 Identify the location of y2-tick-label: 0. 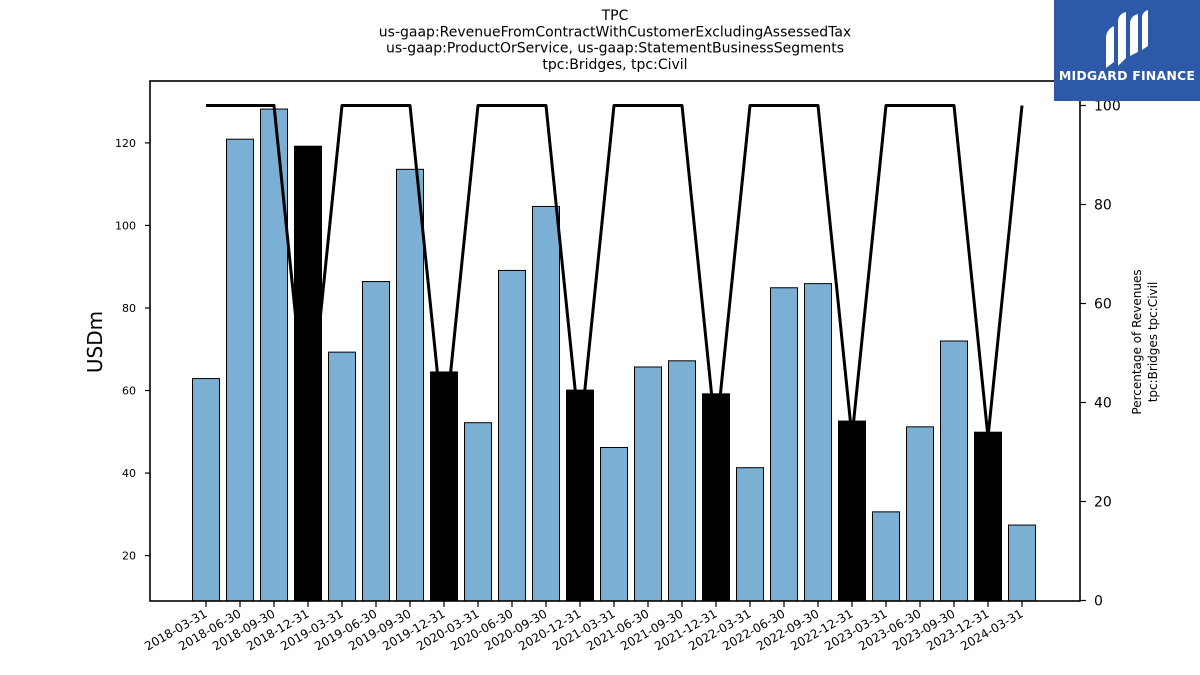
(1098, 602).